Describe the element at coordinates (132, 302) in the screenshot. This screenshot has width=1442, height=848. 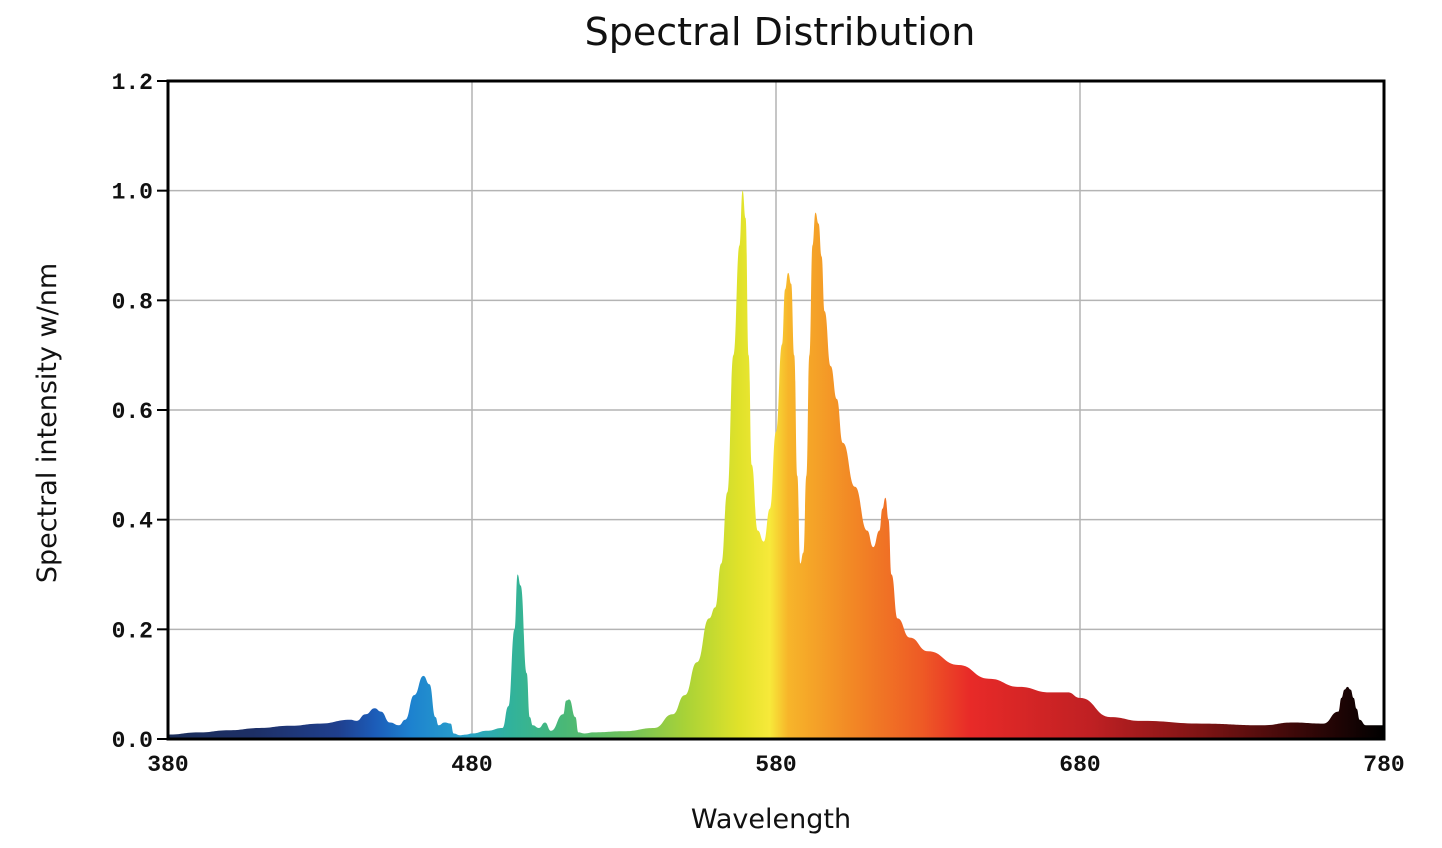
I see `y-tick-label-0.8: 0.8` at that location.